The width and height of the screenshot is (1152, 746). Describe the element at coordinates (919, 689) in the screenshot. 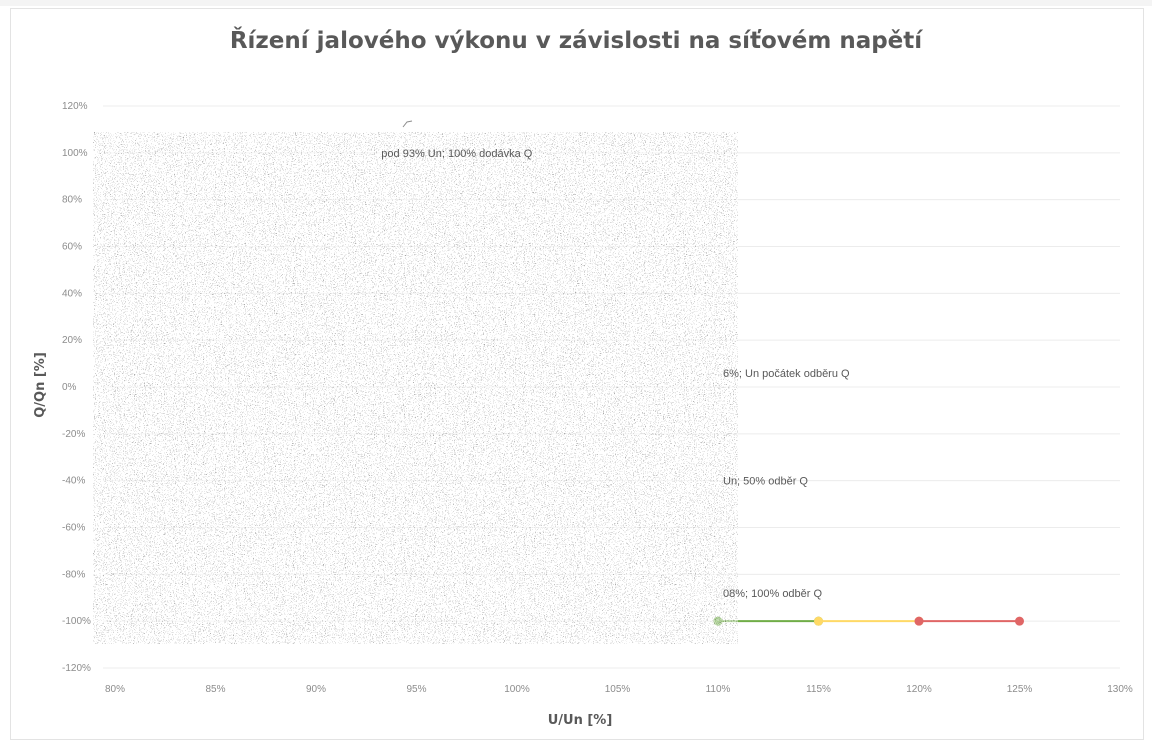

I see `x-tick-label: 120%` at that location.